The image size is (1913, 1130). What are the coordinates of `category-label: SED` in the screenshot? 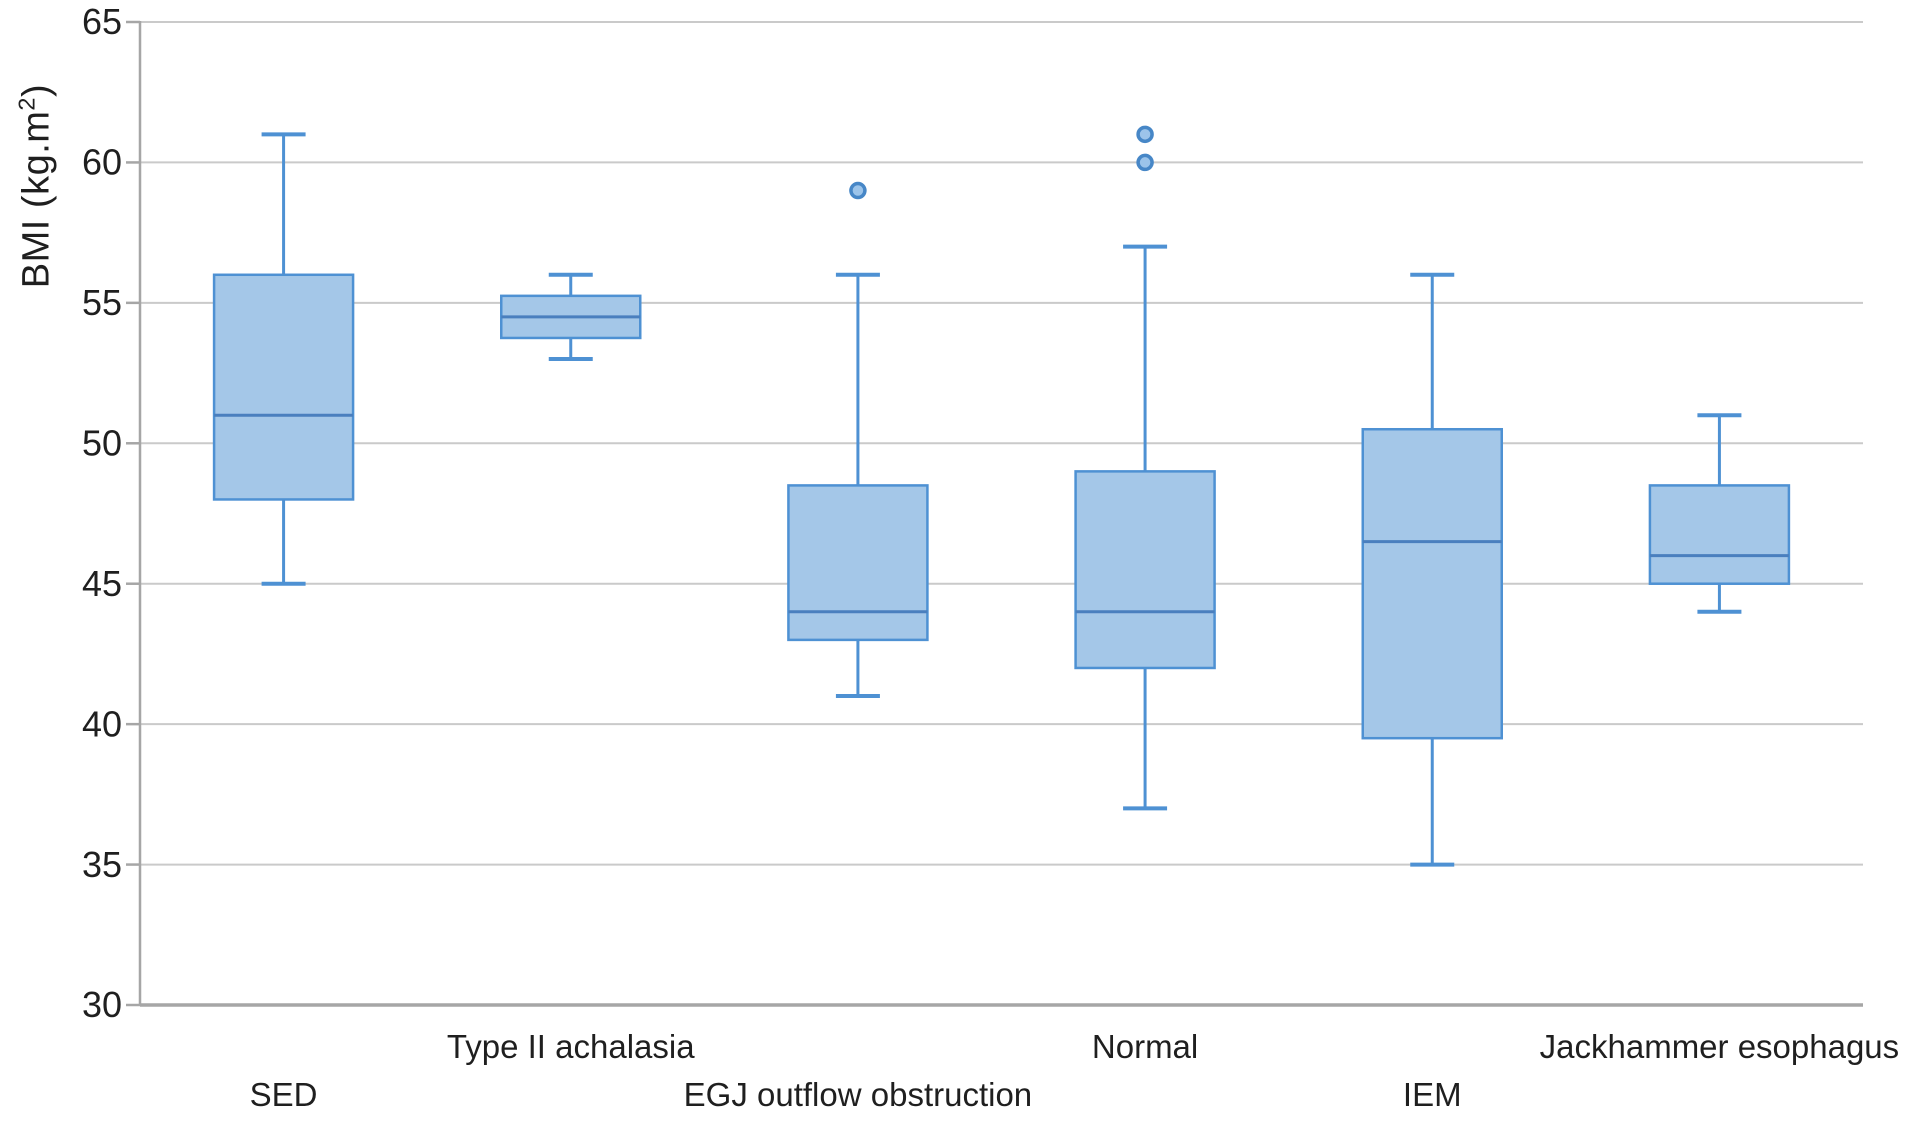 It's located at (284, 1094).